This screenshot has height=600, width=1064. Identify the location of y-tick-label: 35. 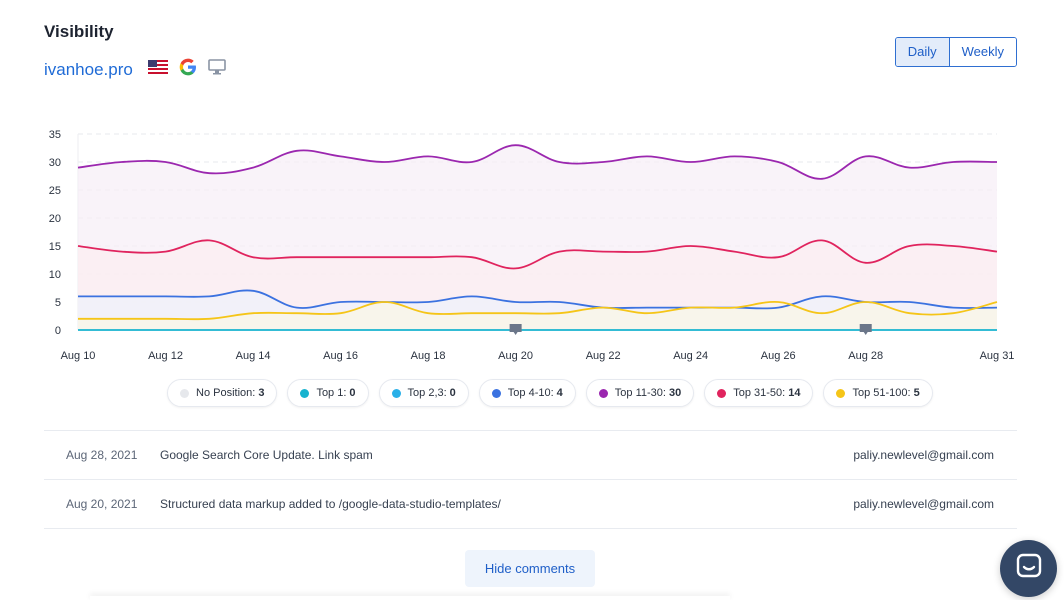
(55, 135).